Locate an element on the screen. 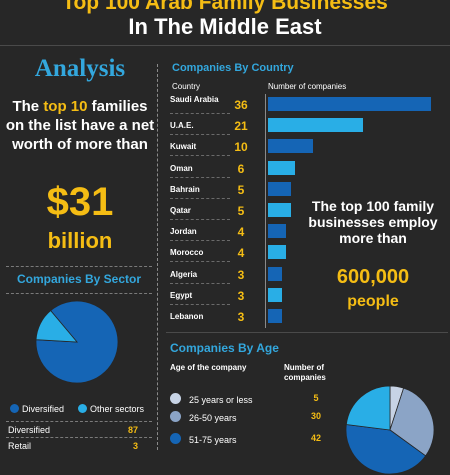  sector-table-label: Diversified is located at coordinates (29, 430).